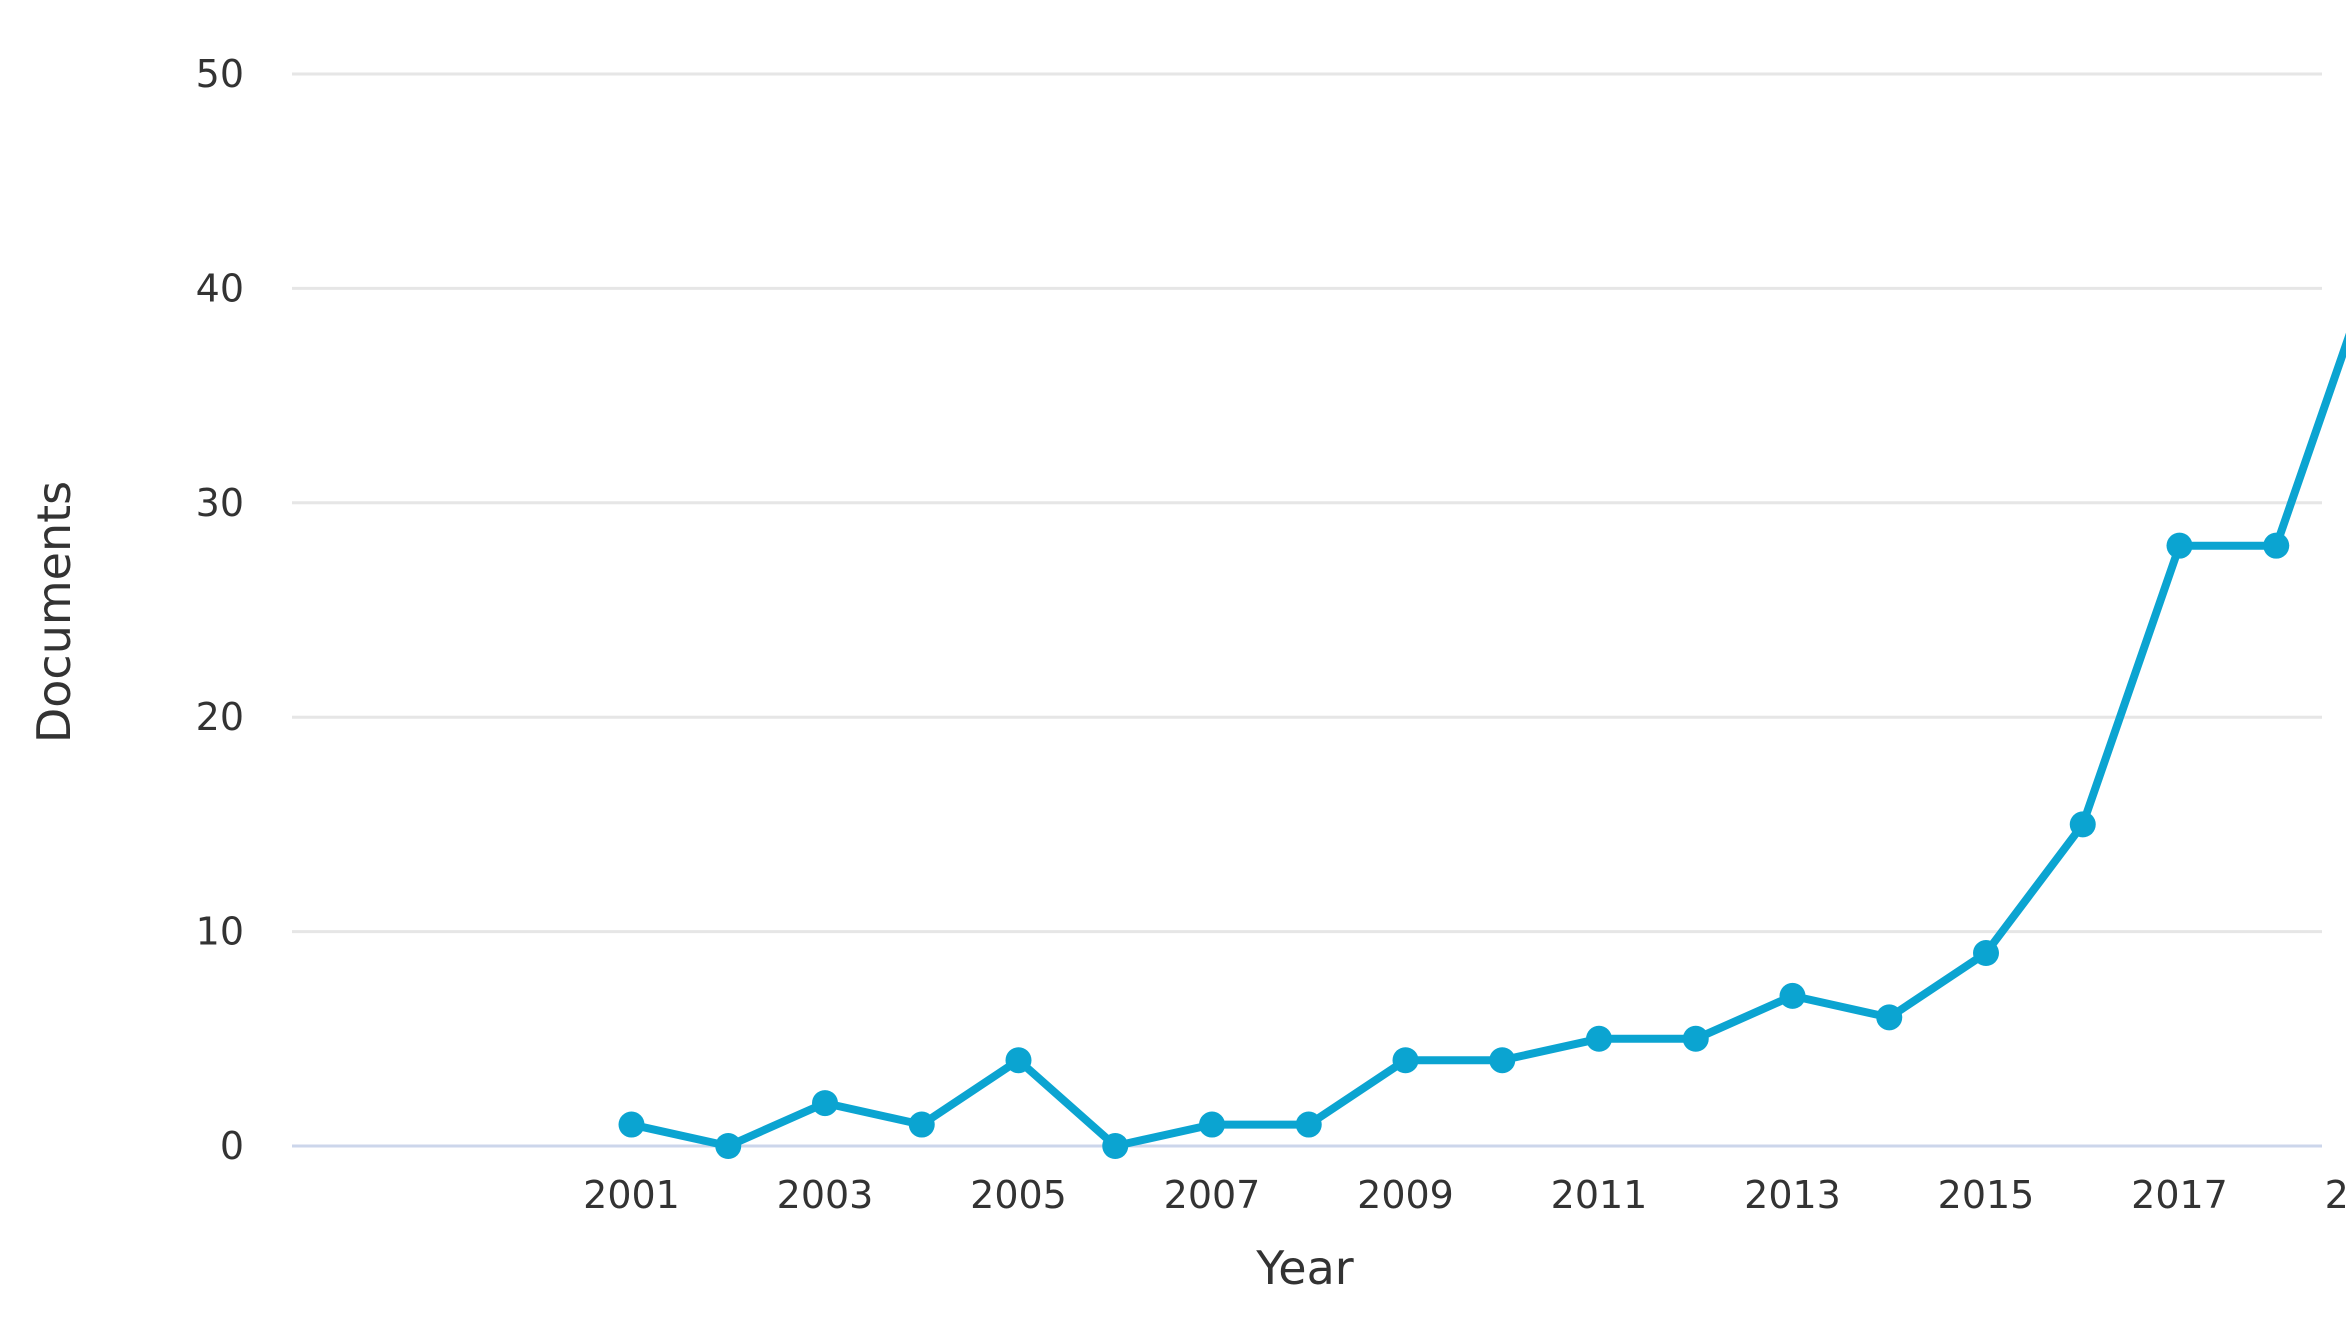 Image resolution: width=2346 pixels, height=1331 pixels. Describe the element at coordinates (1792, 1195) in the screenshot. I see `x-tick-label: 2013` at that location.